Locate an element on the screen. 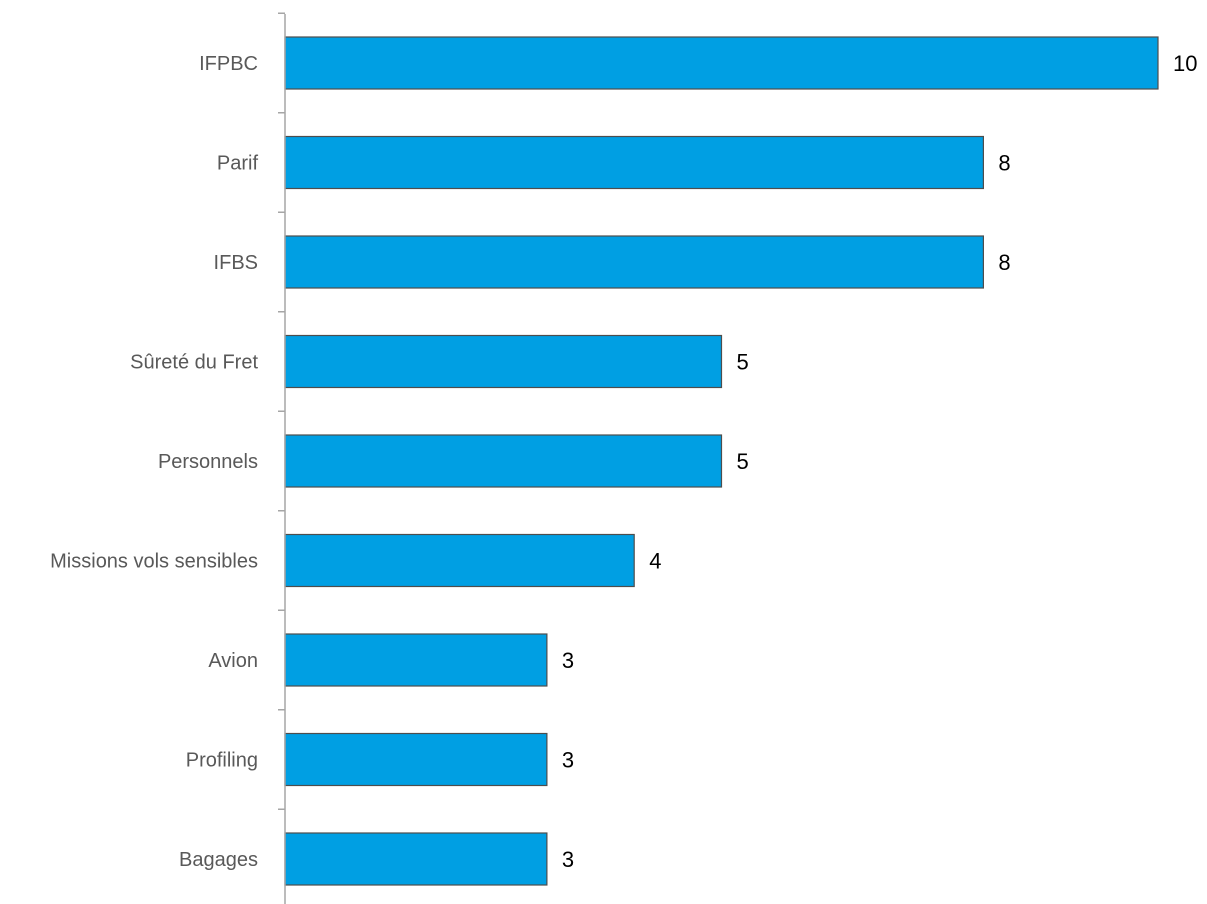 The height and width of the screenshot is (904, 1207). category-label: Sûreté du Fret is located at coordinates (194, 363).